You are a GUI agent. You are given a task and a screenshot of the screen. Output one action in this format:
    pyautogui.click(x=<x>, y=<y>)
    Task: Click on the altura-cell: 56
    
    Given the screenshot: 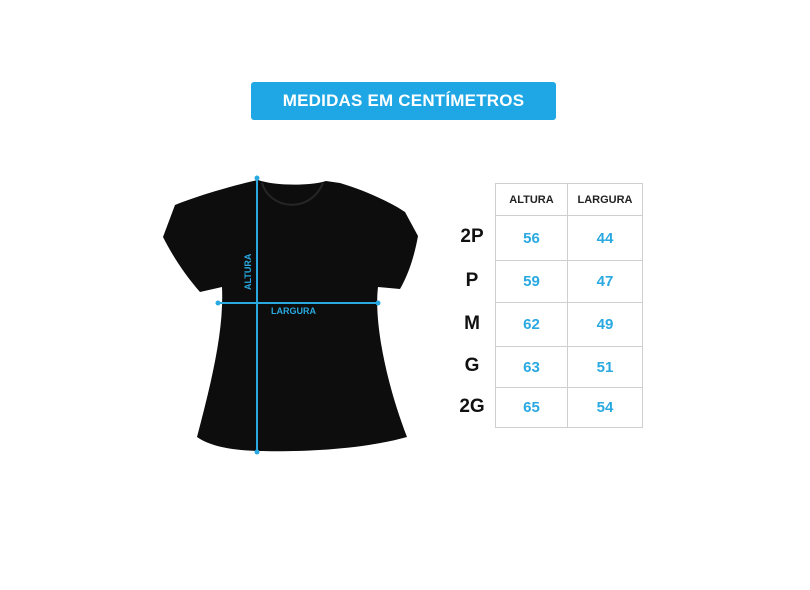 What is the action you would take?
    pyautogui.click(x=531, y=238)
    